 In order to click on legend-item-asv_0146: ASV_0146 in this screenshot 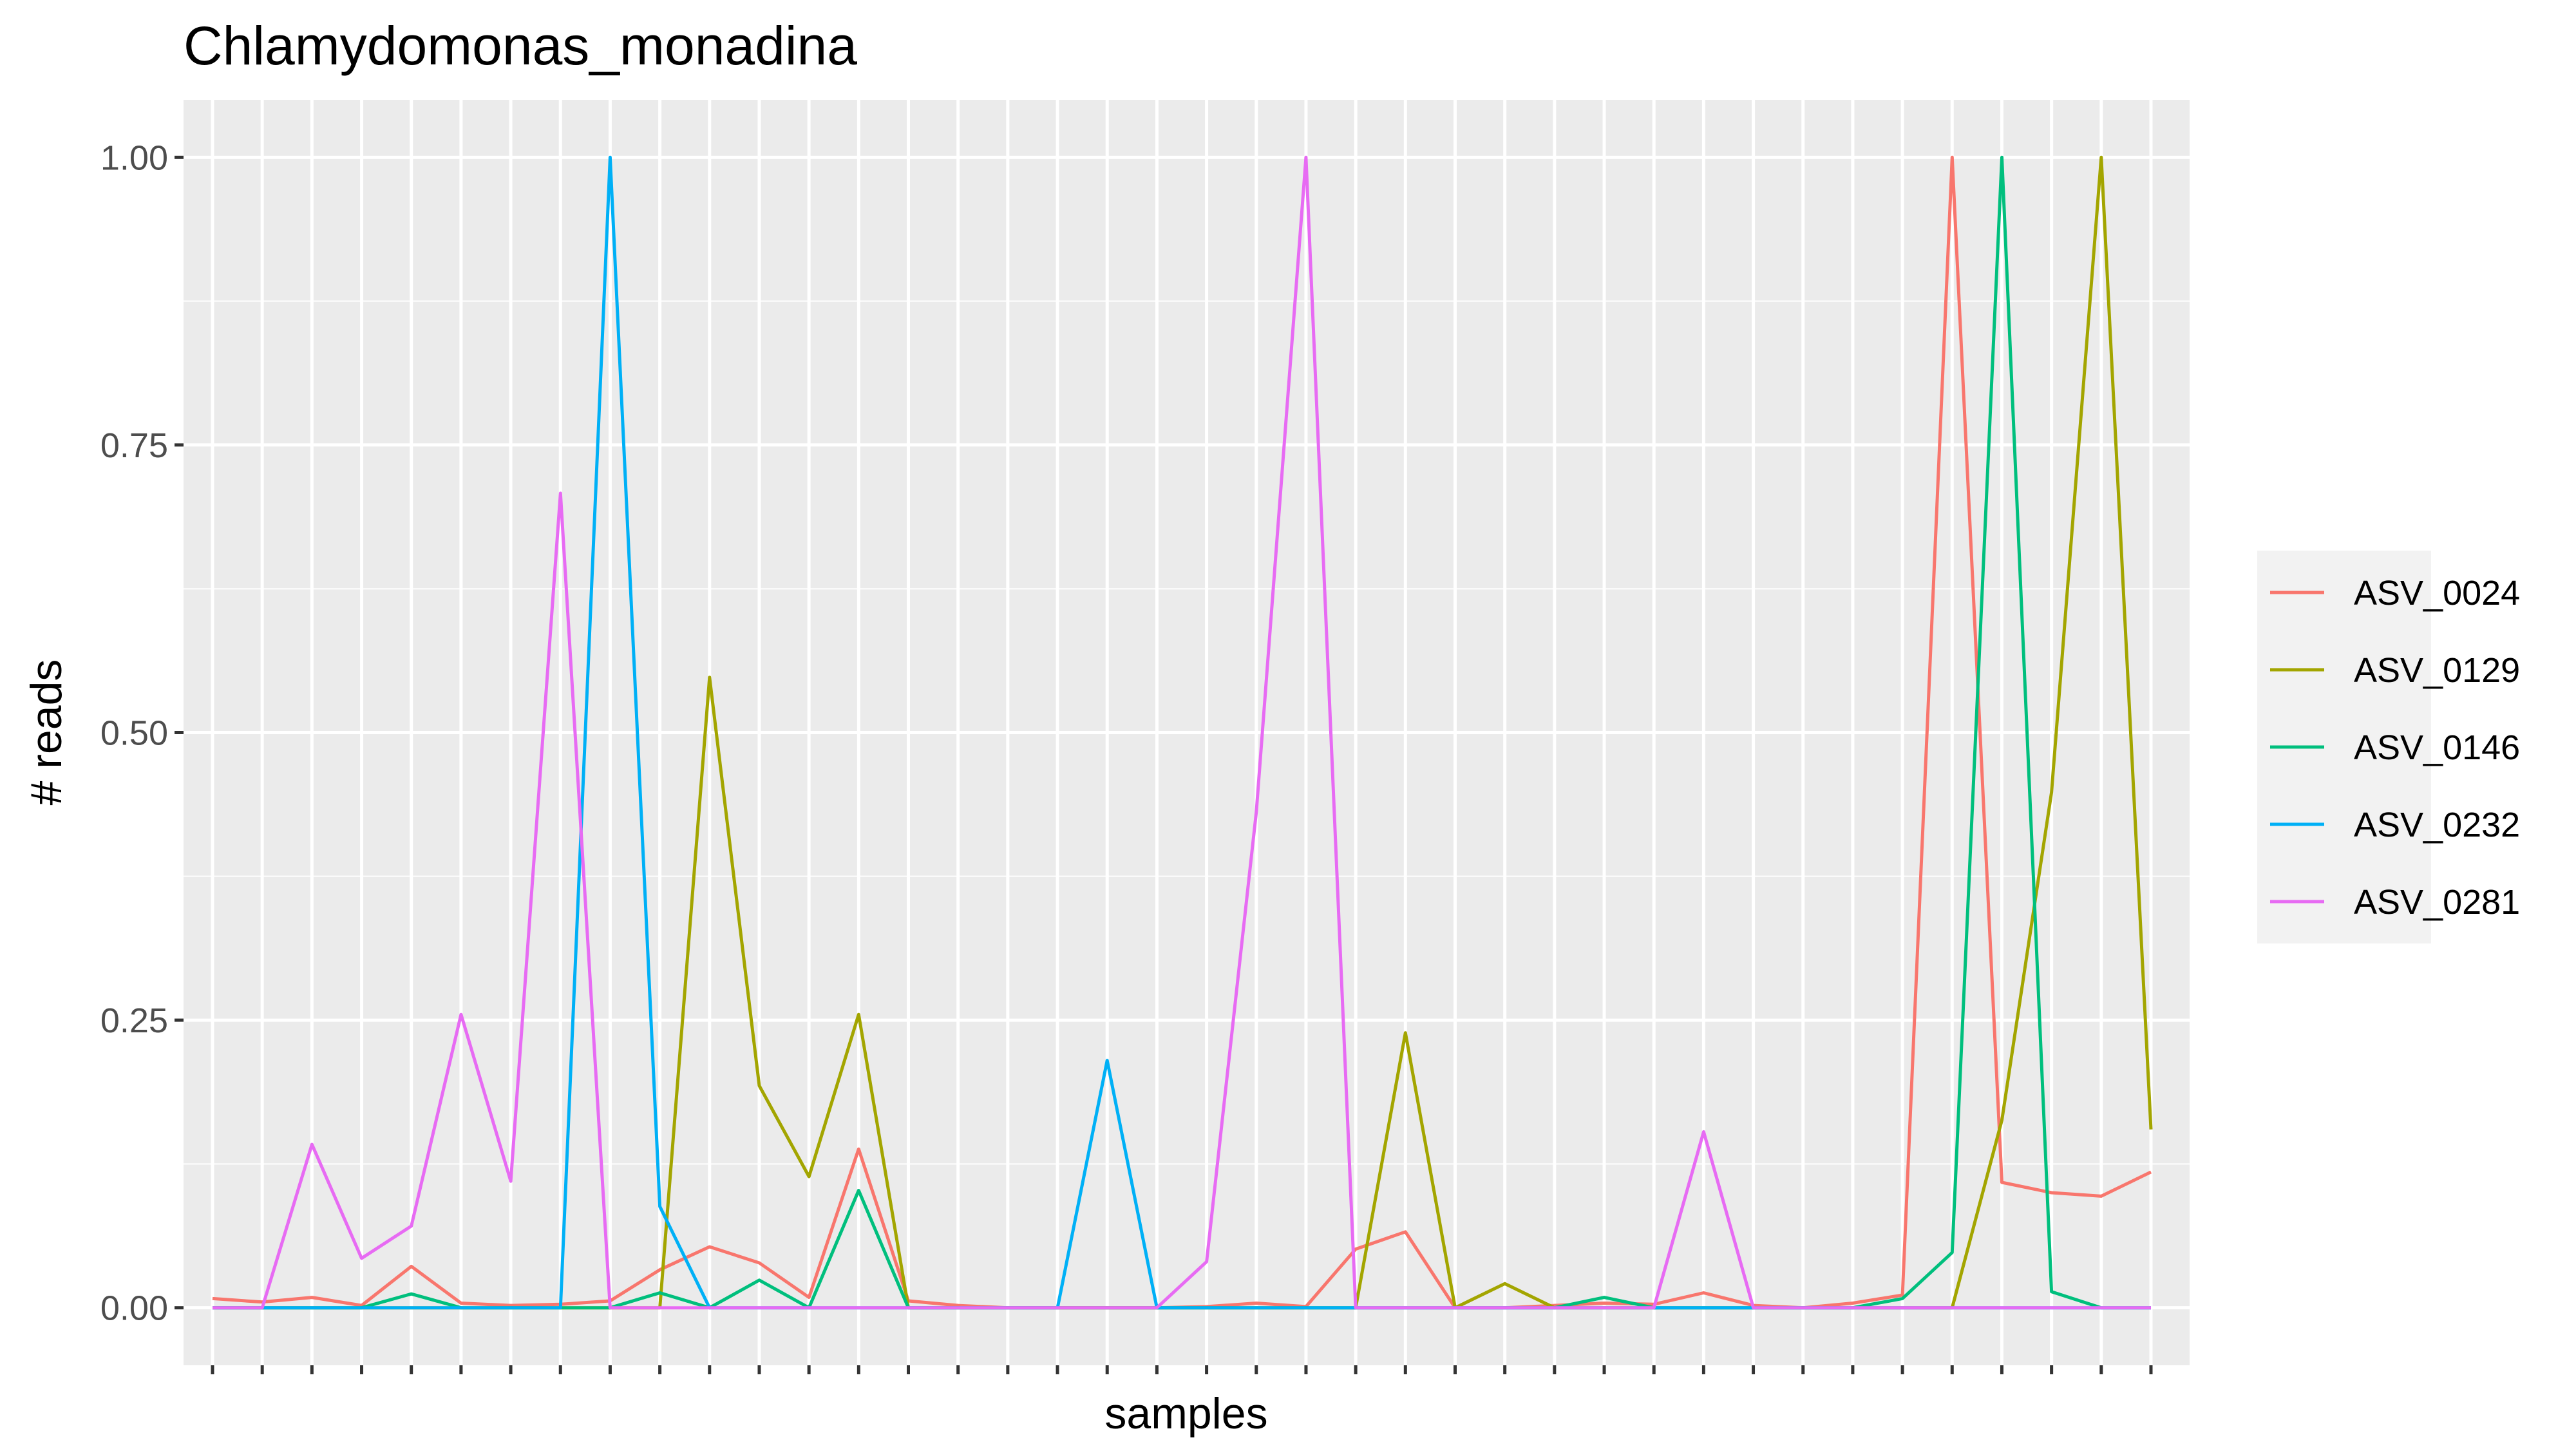, I will do `click(2392, 748)`.